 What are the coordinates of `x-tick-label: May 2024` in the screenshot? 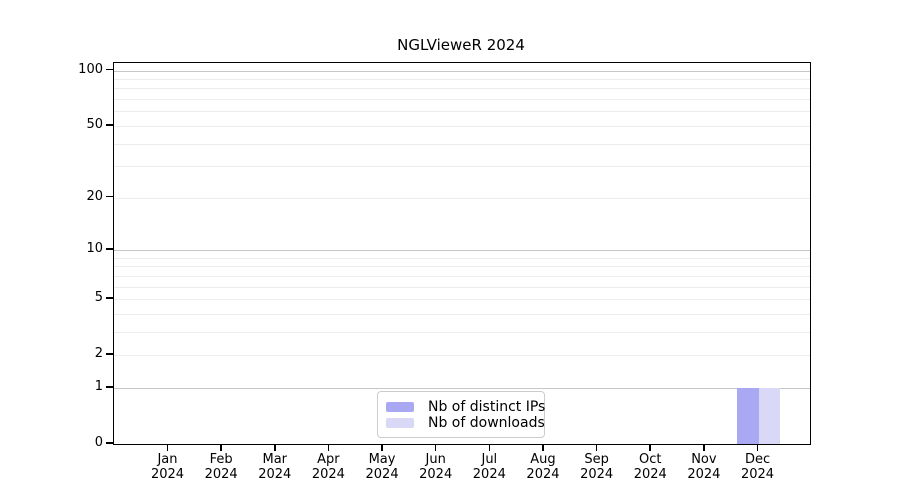 It's located at (382, 467).